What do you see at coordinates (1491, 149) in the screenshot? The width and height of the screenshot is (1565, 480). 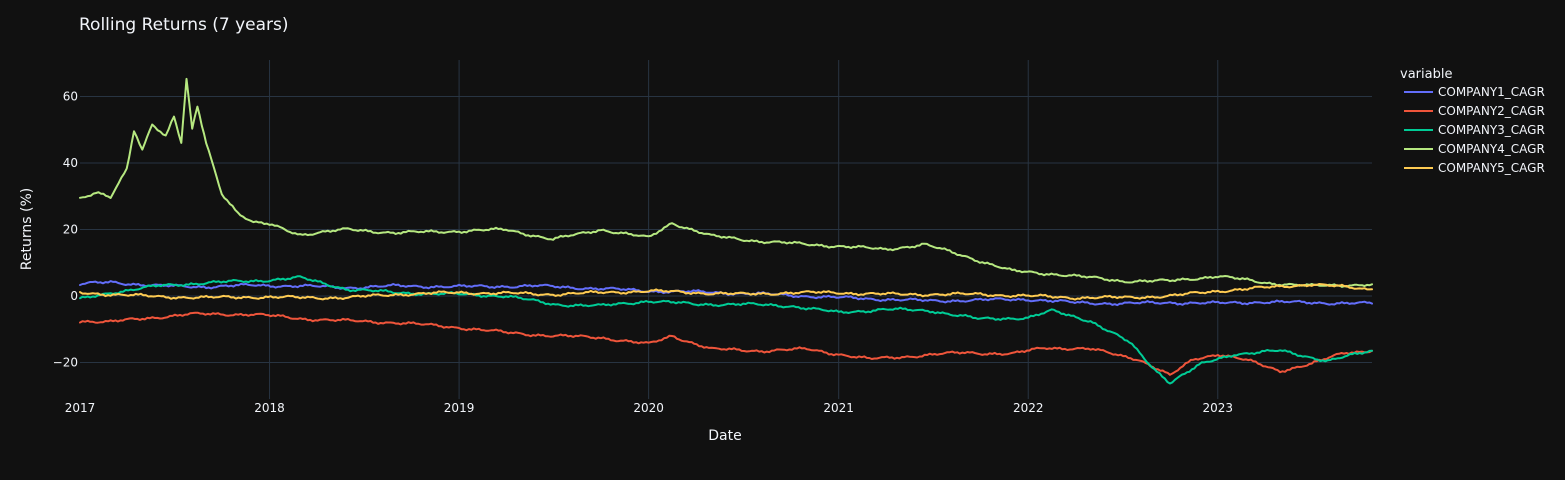 I see `legend-label: COMPANY4_CAGR` at bounding box center [1491, 149].